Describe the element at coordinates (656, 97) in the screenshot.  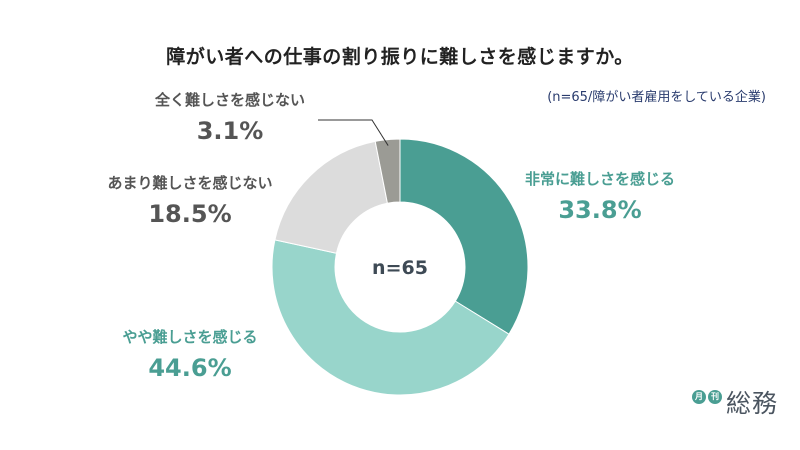
I see `chart-subtitle: (n=65/障がい者雇用をしている企業)` at that location.